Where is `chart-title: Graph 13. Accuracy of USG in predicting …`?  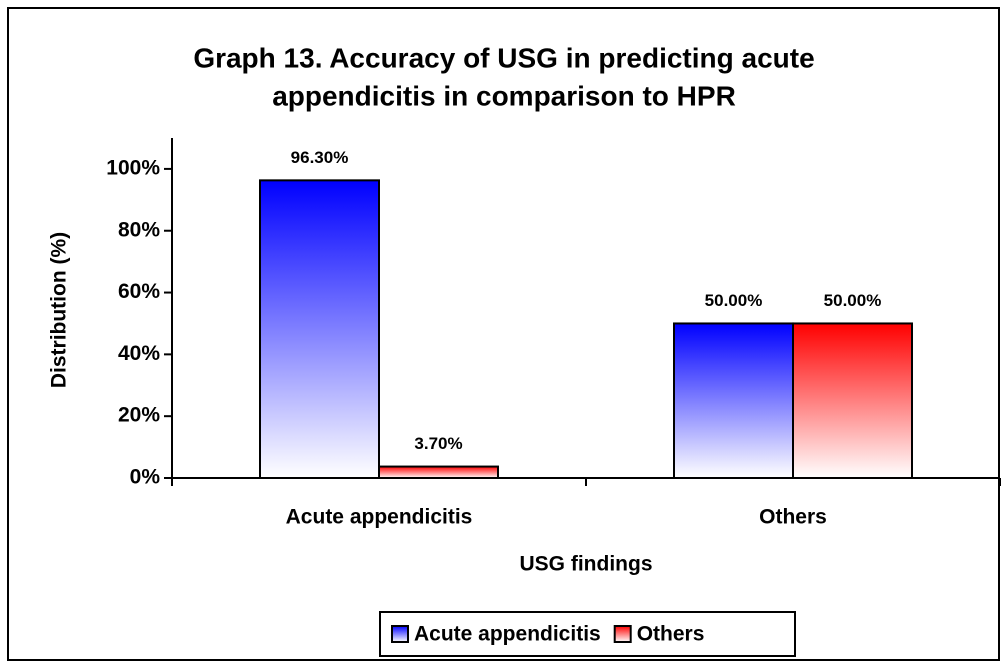 chart-title: Graph 13. Accuracy of USG in predicting … is located at coordinates (503, 57).